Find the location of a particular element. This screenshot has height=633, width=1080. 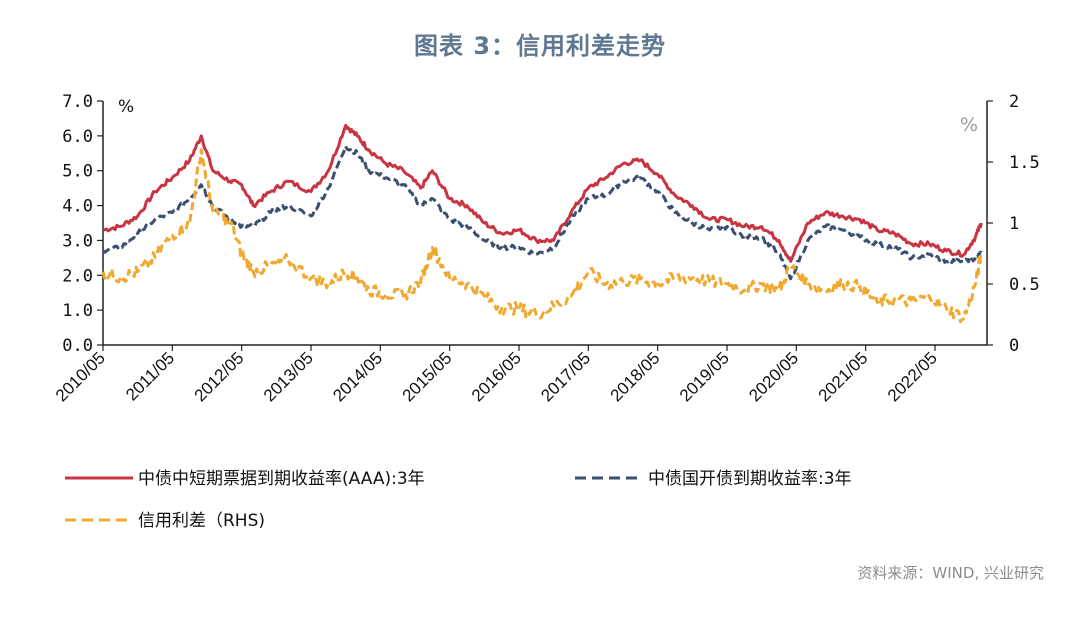

left-tick-label: 7.0 is located at coordinates (77, 102).